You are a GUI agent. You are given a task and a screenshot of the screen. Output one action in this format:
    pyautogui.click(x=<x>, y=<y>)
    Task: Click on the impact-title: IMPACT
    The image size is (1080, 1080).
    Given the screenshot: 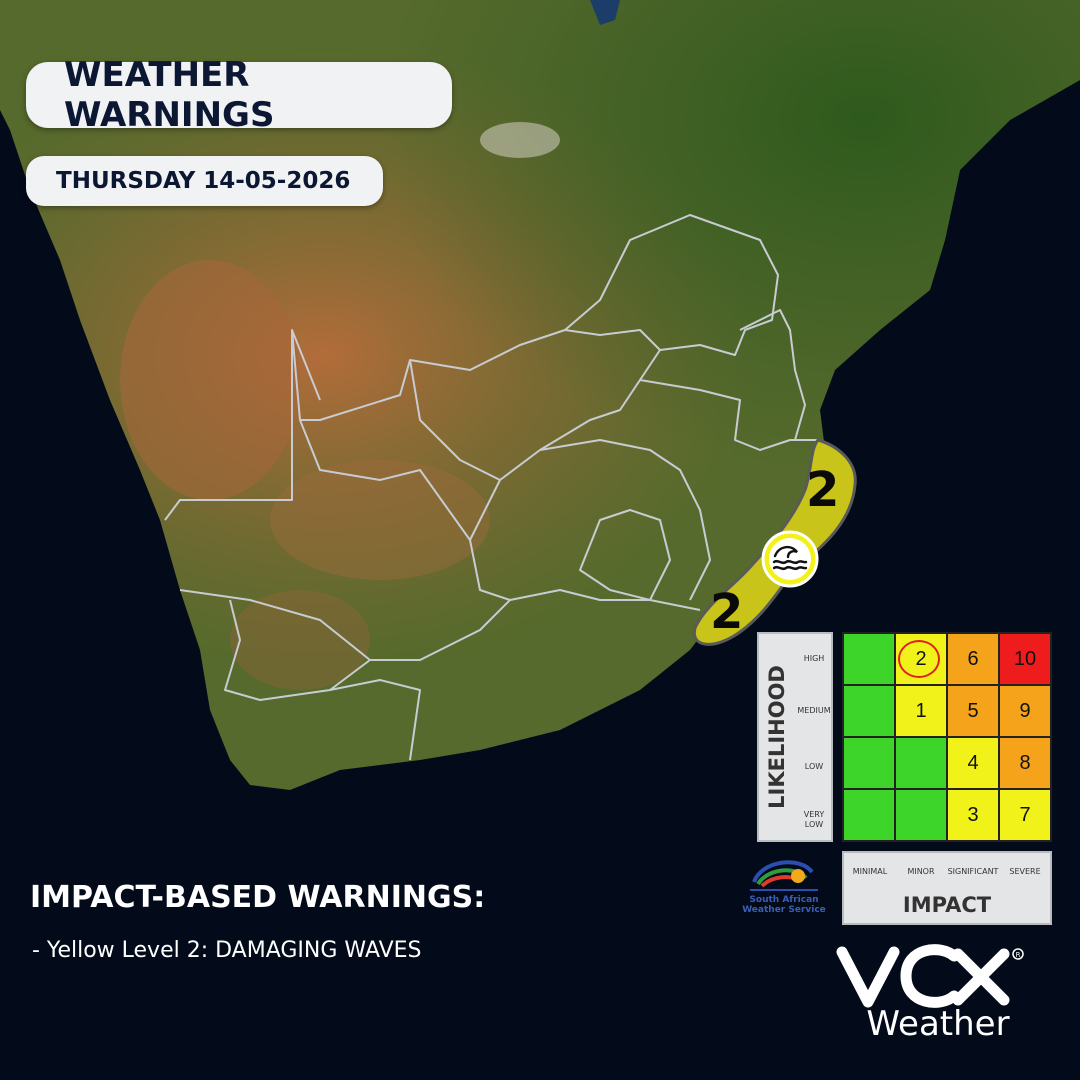 What is the action you would take?
    pyautogui.click(x=947, y=905)
    